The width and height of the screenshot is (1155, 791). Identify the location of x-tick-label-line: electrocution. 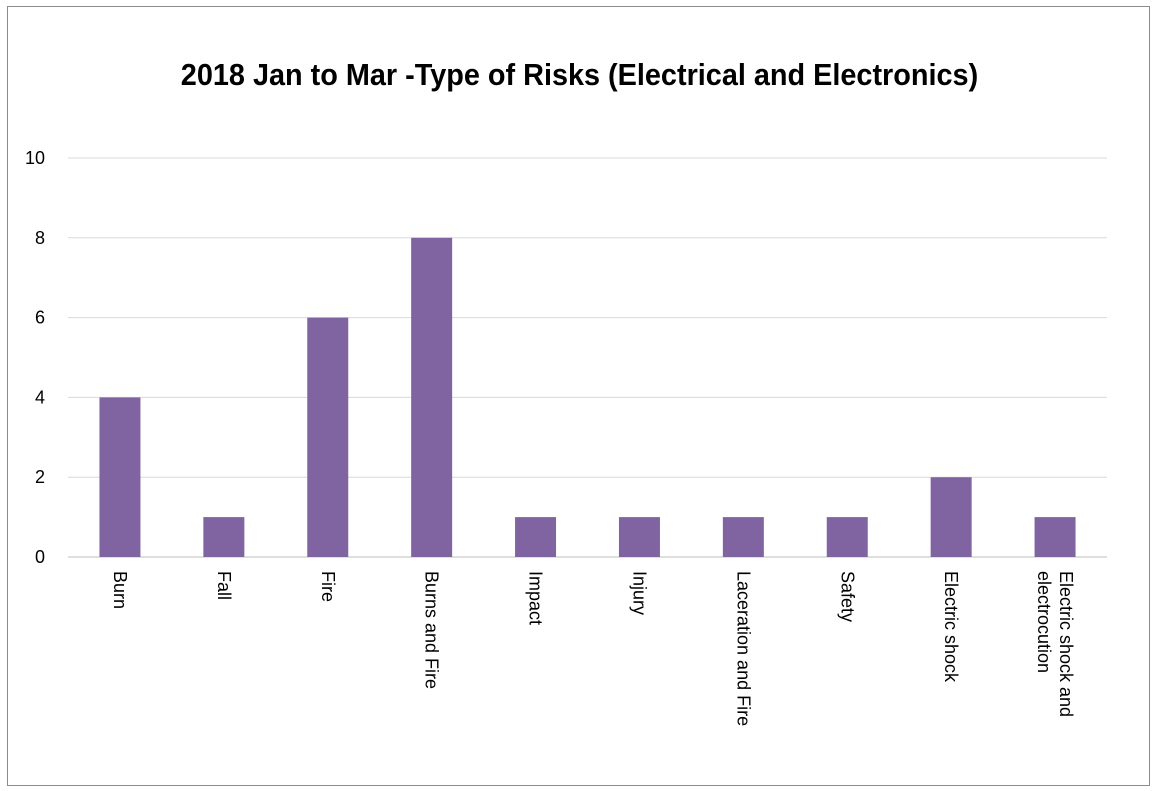
(1044, 622).